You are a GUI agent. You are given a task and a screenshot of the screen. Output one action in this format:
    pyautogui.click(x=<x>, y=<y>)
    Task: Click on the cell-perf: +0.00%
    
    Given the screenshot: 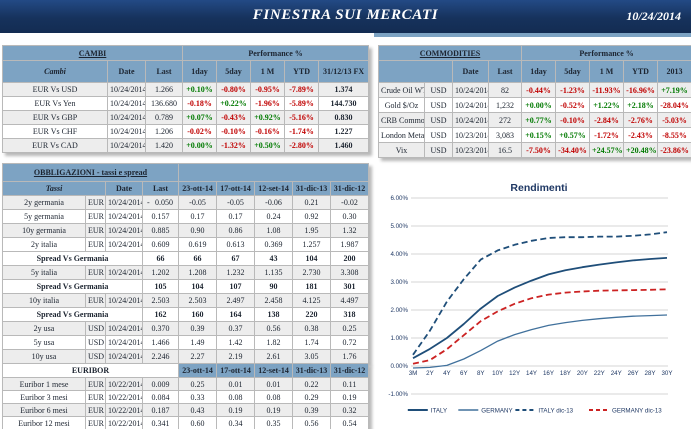 What is the action you would take?
    pyautogui.click(x=200, y=145)
    